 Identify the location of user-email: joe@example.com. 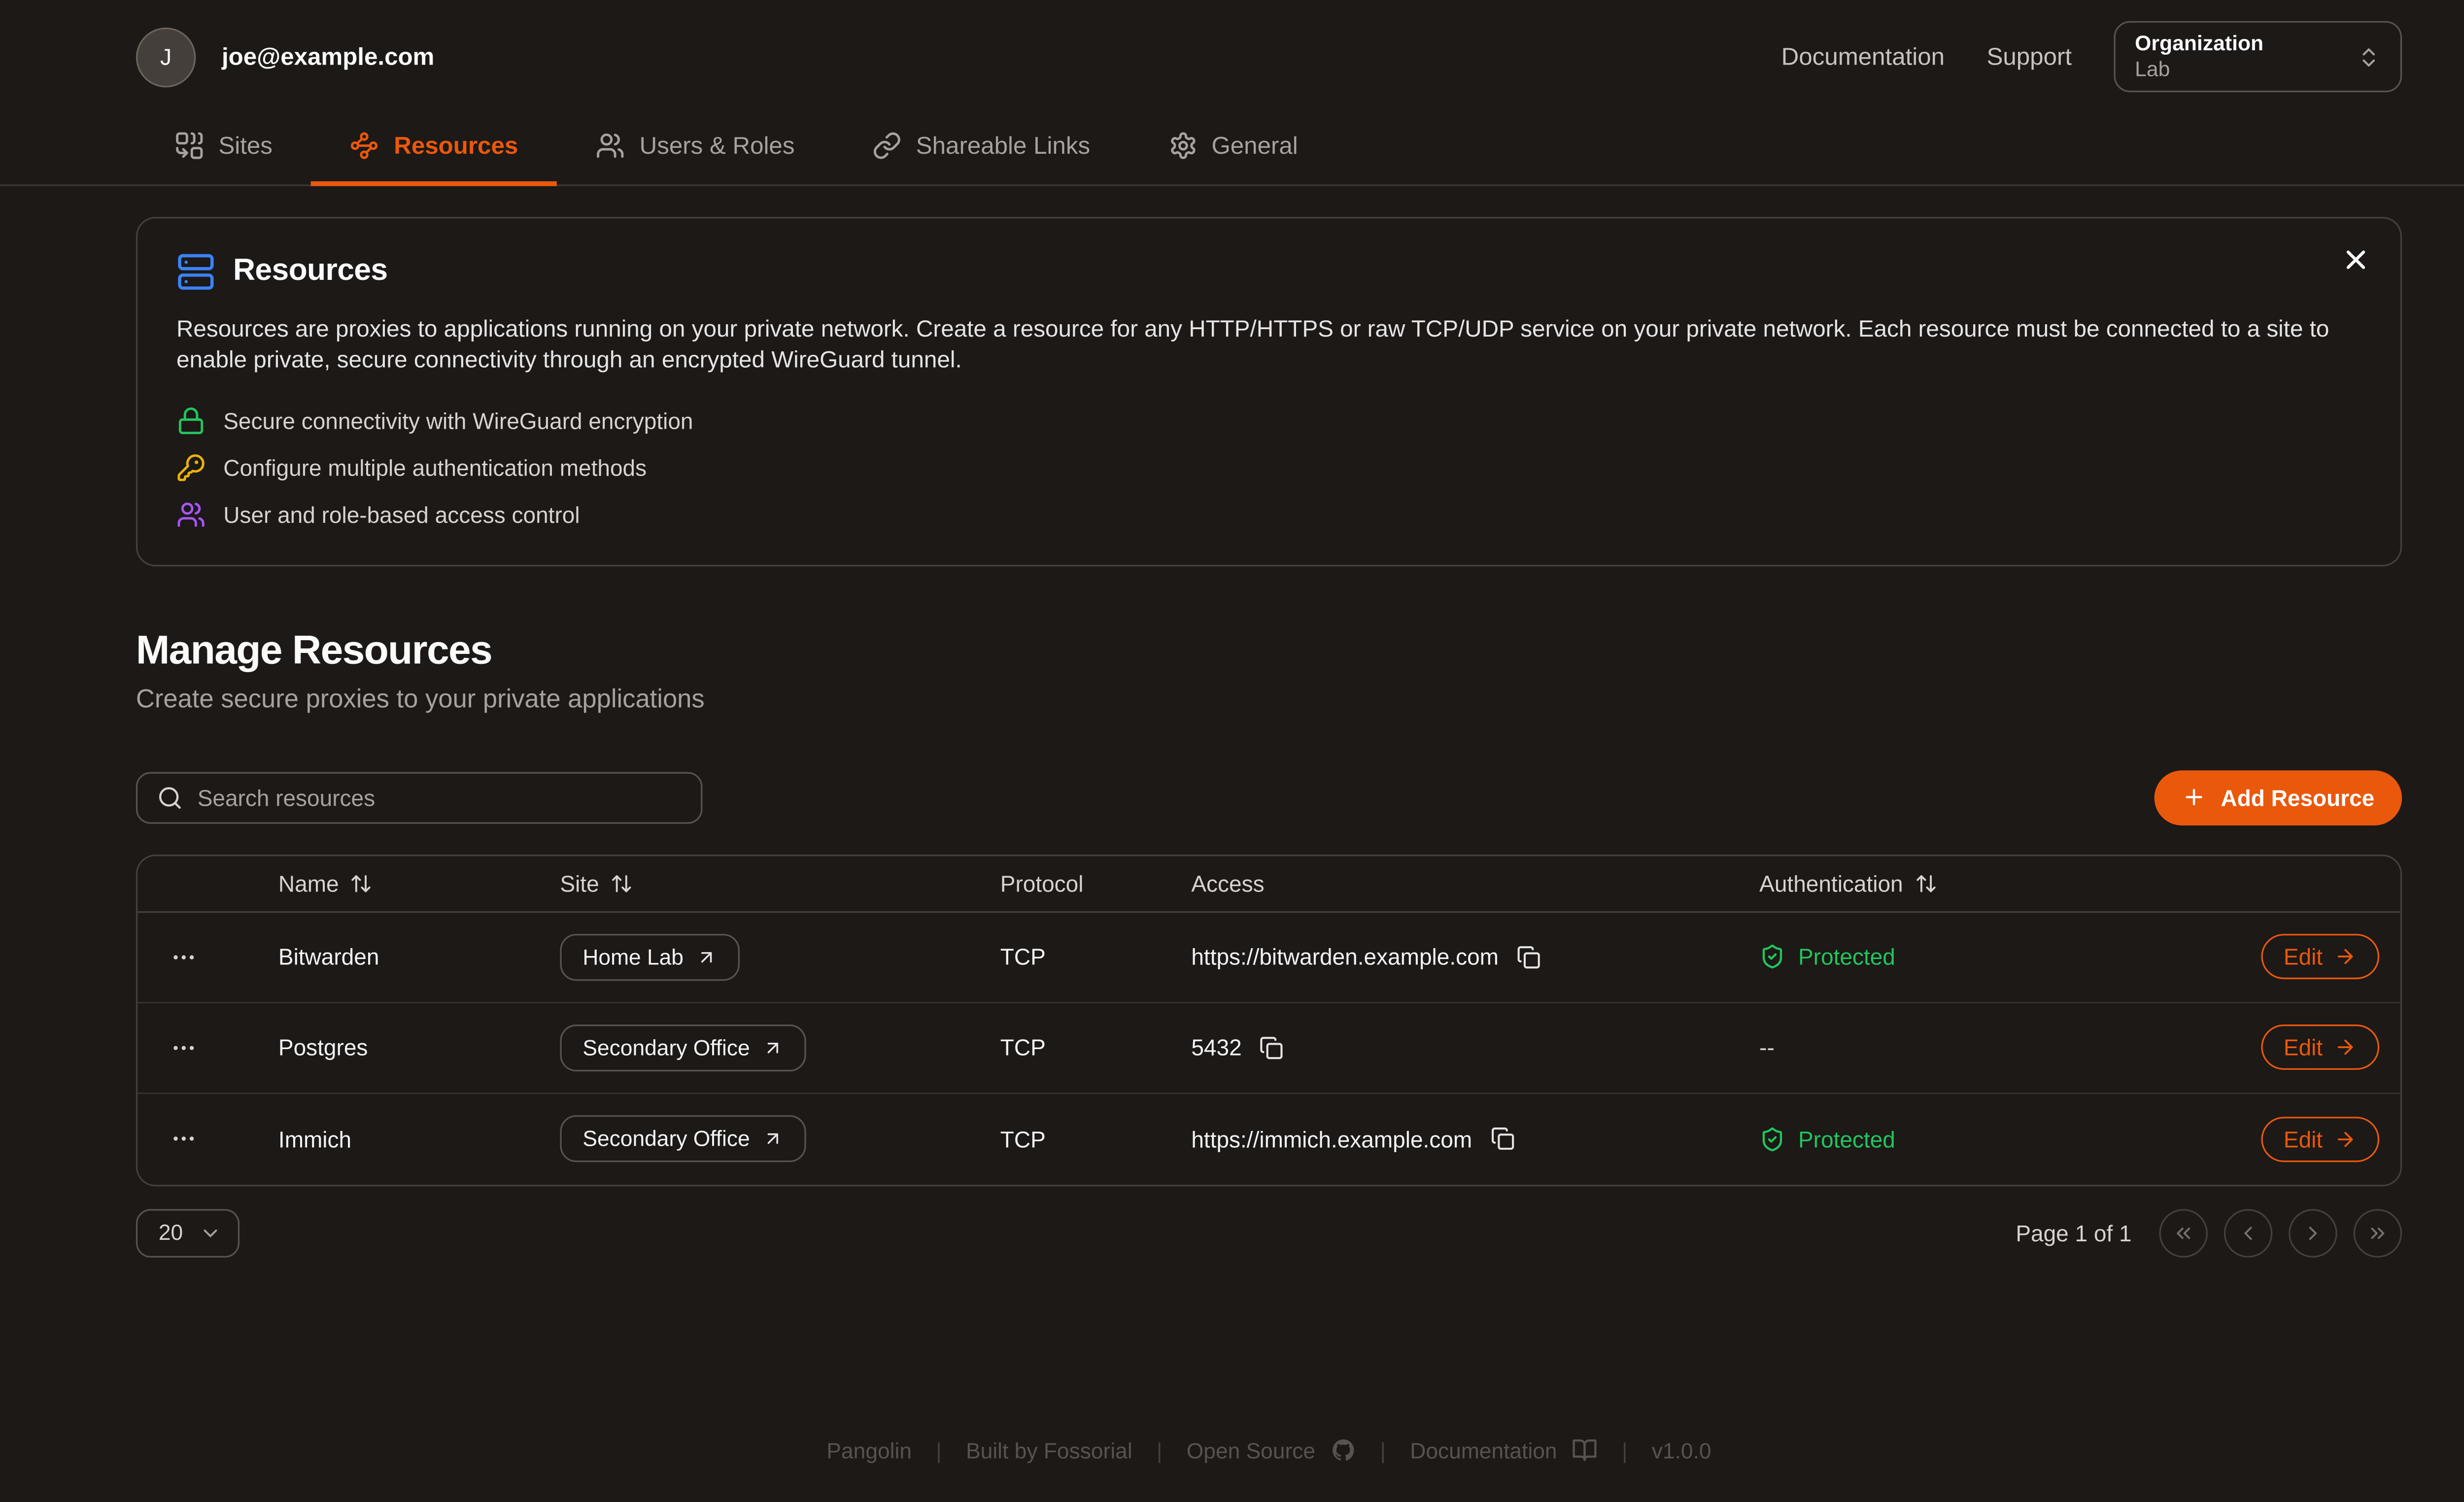
(328, 56).